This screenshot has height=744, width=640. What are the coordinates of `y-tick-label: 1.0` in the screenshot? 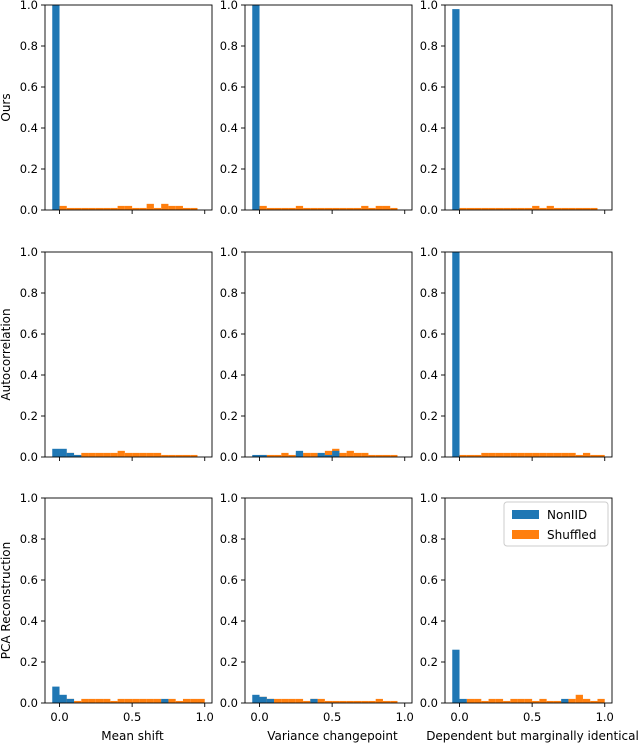 It's located at (429, 252).